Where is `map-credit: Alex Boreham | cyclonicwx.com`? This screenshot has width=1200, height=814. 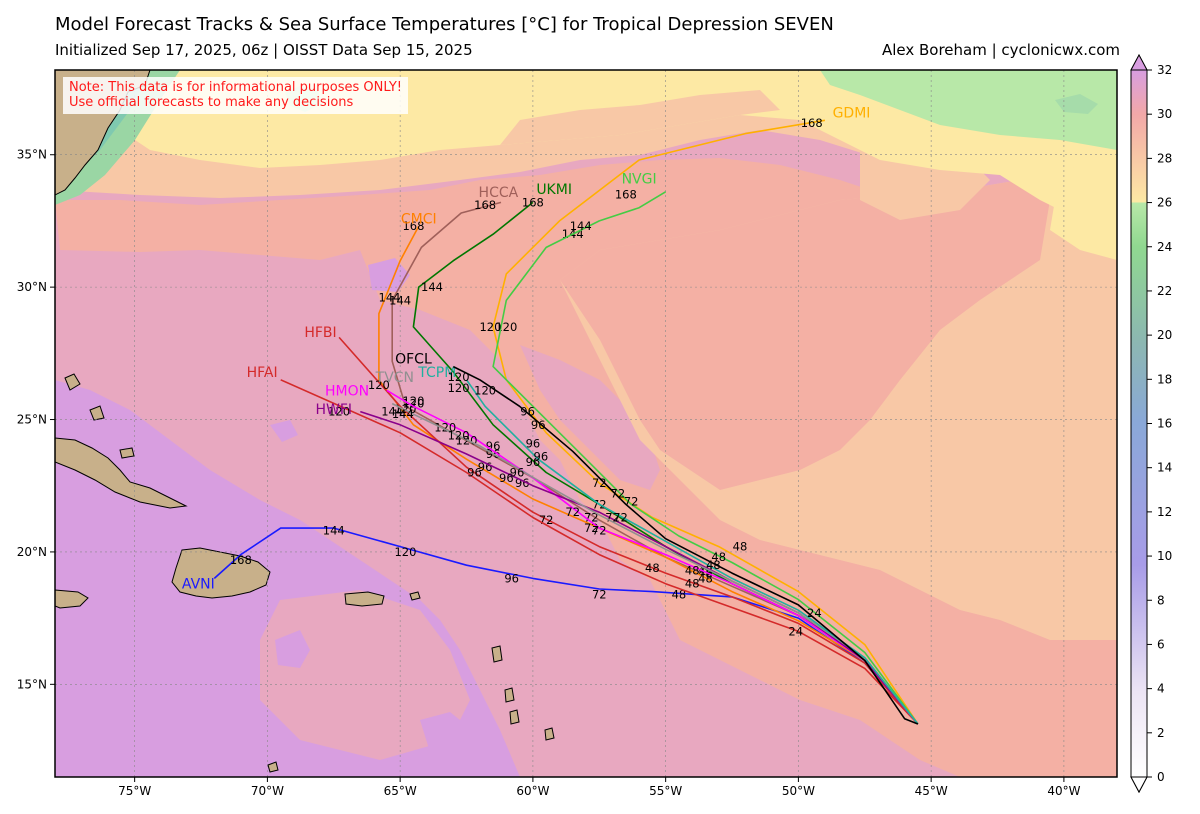 map-credit: Alex Boreham | cyclonicwx.com is located at coordinates (1000, 50).